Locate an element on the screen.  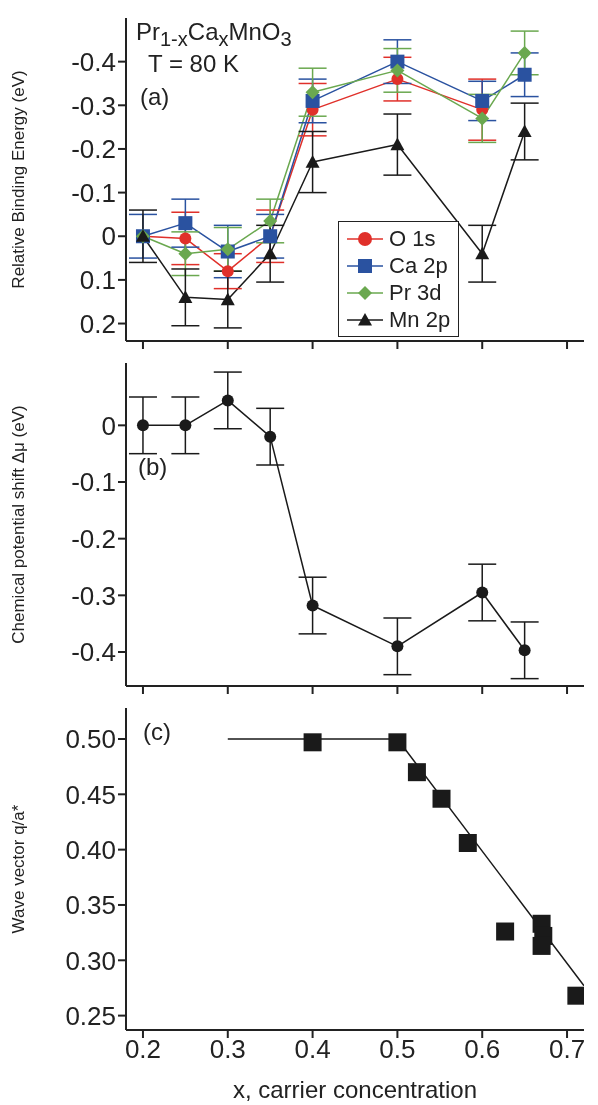
y-tick-label: 0.40 is located at coordinates (90, 849).